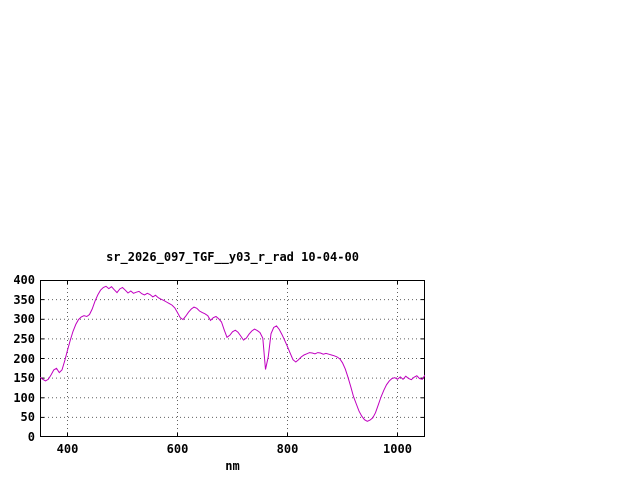  What do you see at coordinates (24, 378) in the screenshot?
I see `y-tick-label: 150` at bounding box center [24, 378].